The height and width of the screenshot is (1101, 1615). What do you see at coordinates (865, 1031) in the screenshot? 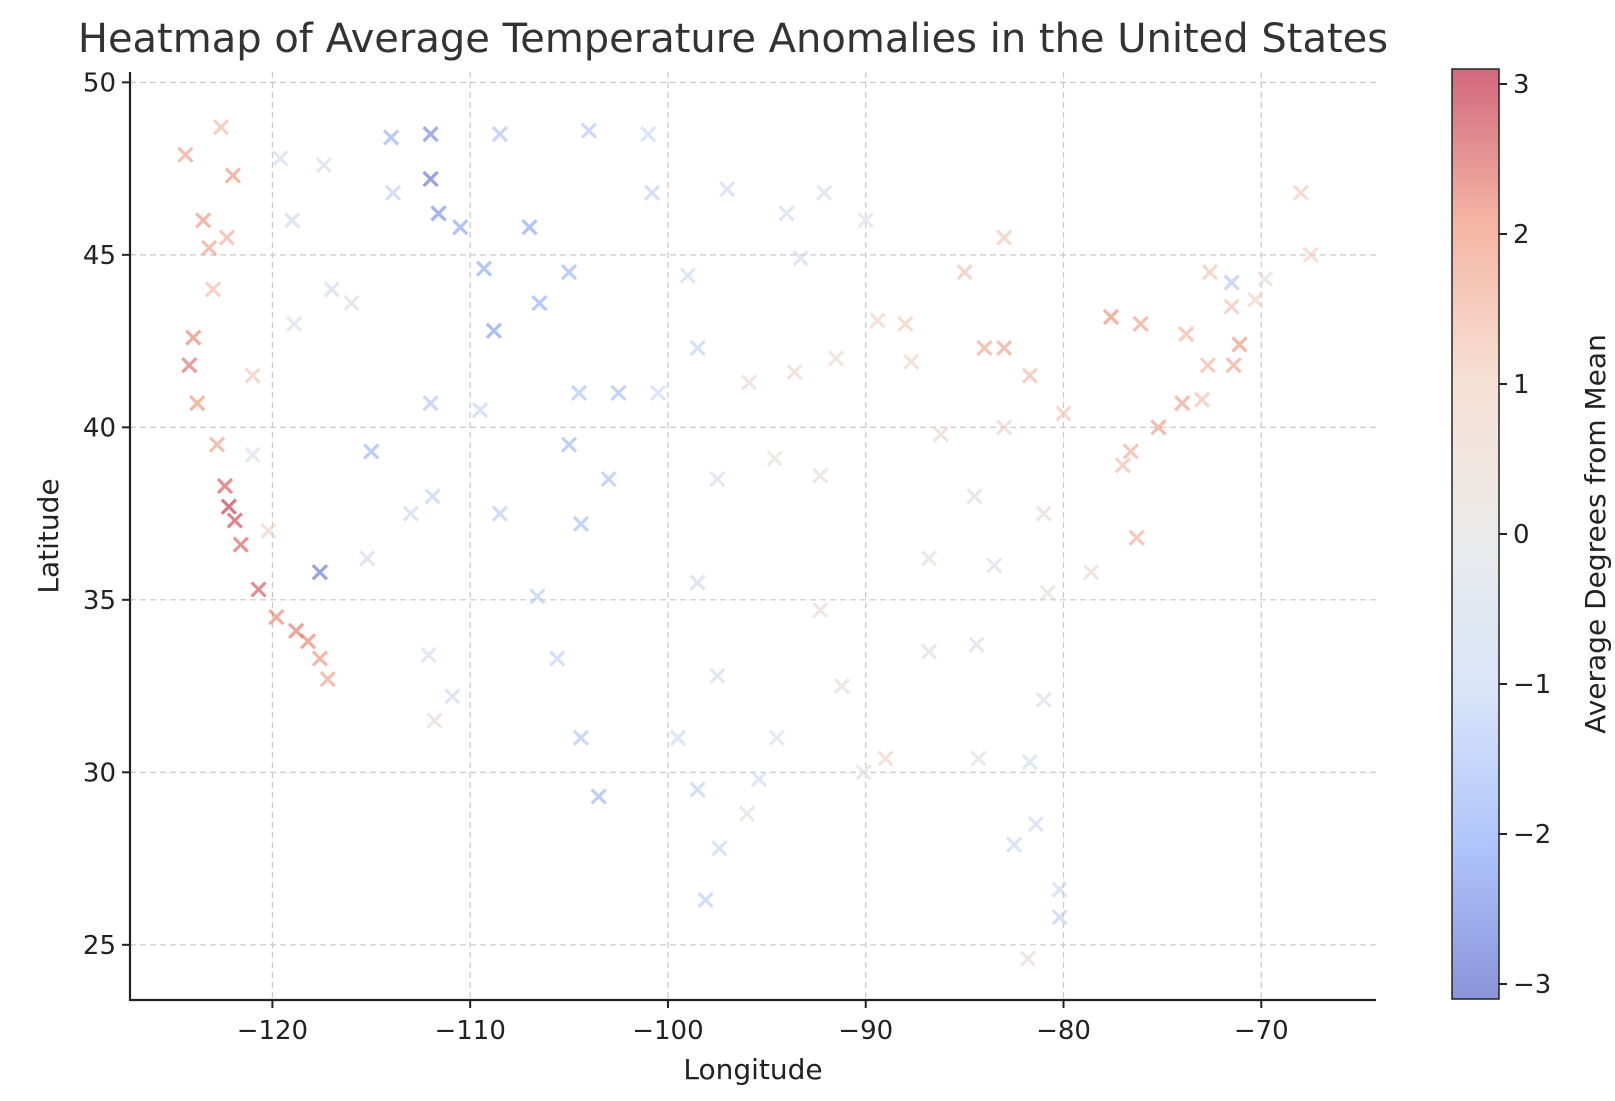
I see `x-tick-label: −90` at bounding box center [865, 1031].